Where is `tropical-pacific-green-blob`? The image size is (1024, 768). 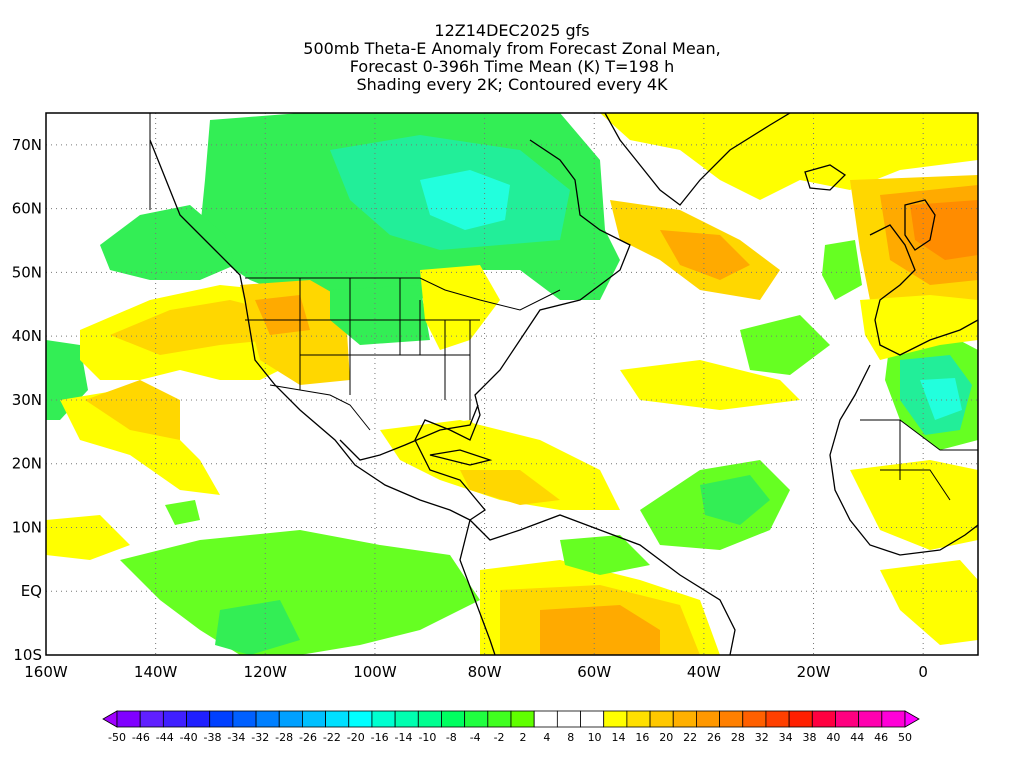 tropical-pacific-green-blob is located at coordinates (182, 512).